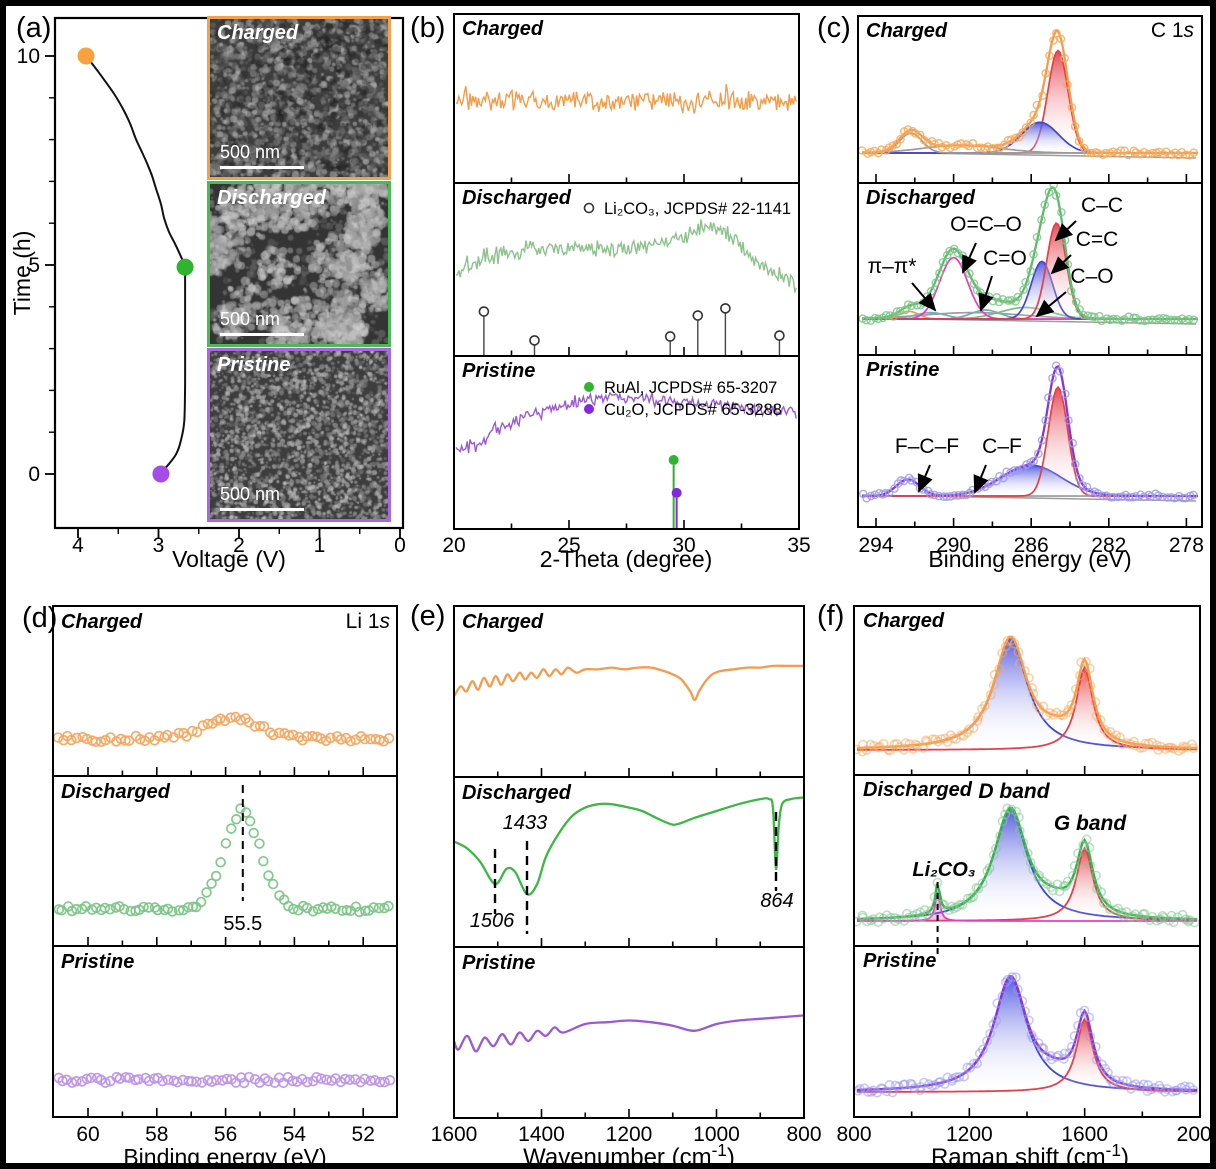  Describe the element at coordinates (503, 29) in the screenshot. I see `condition-label: Charged` at that location.